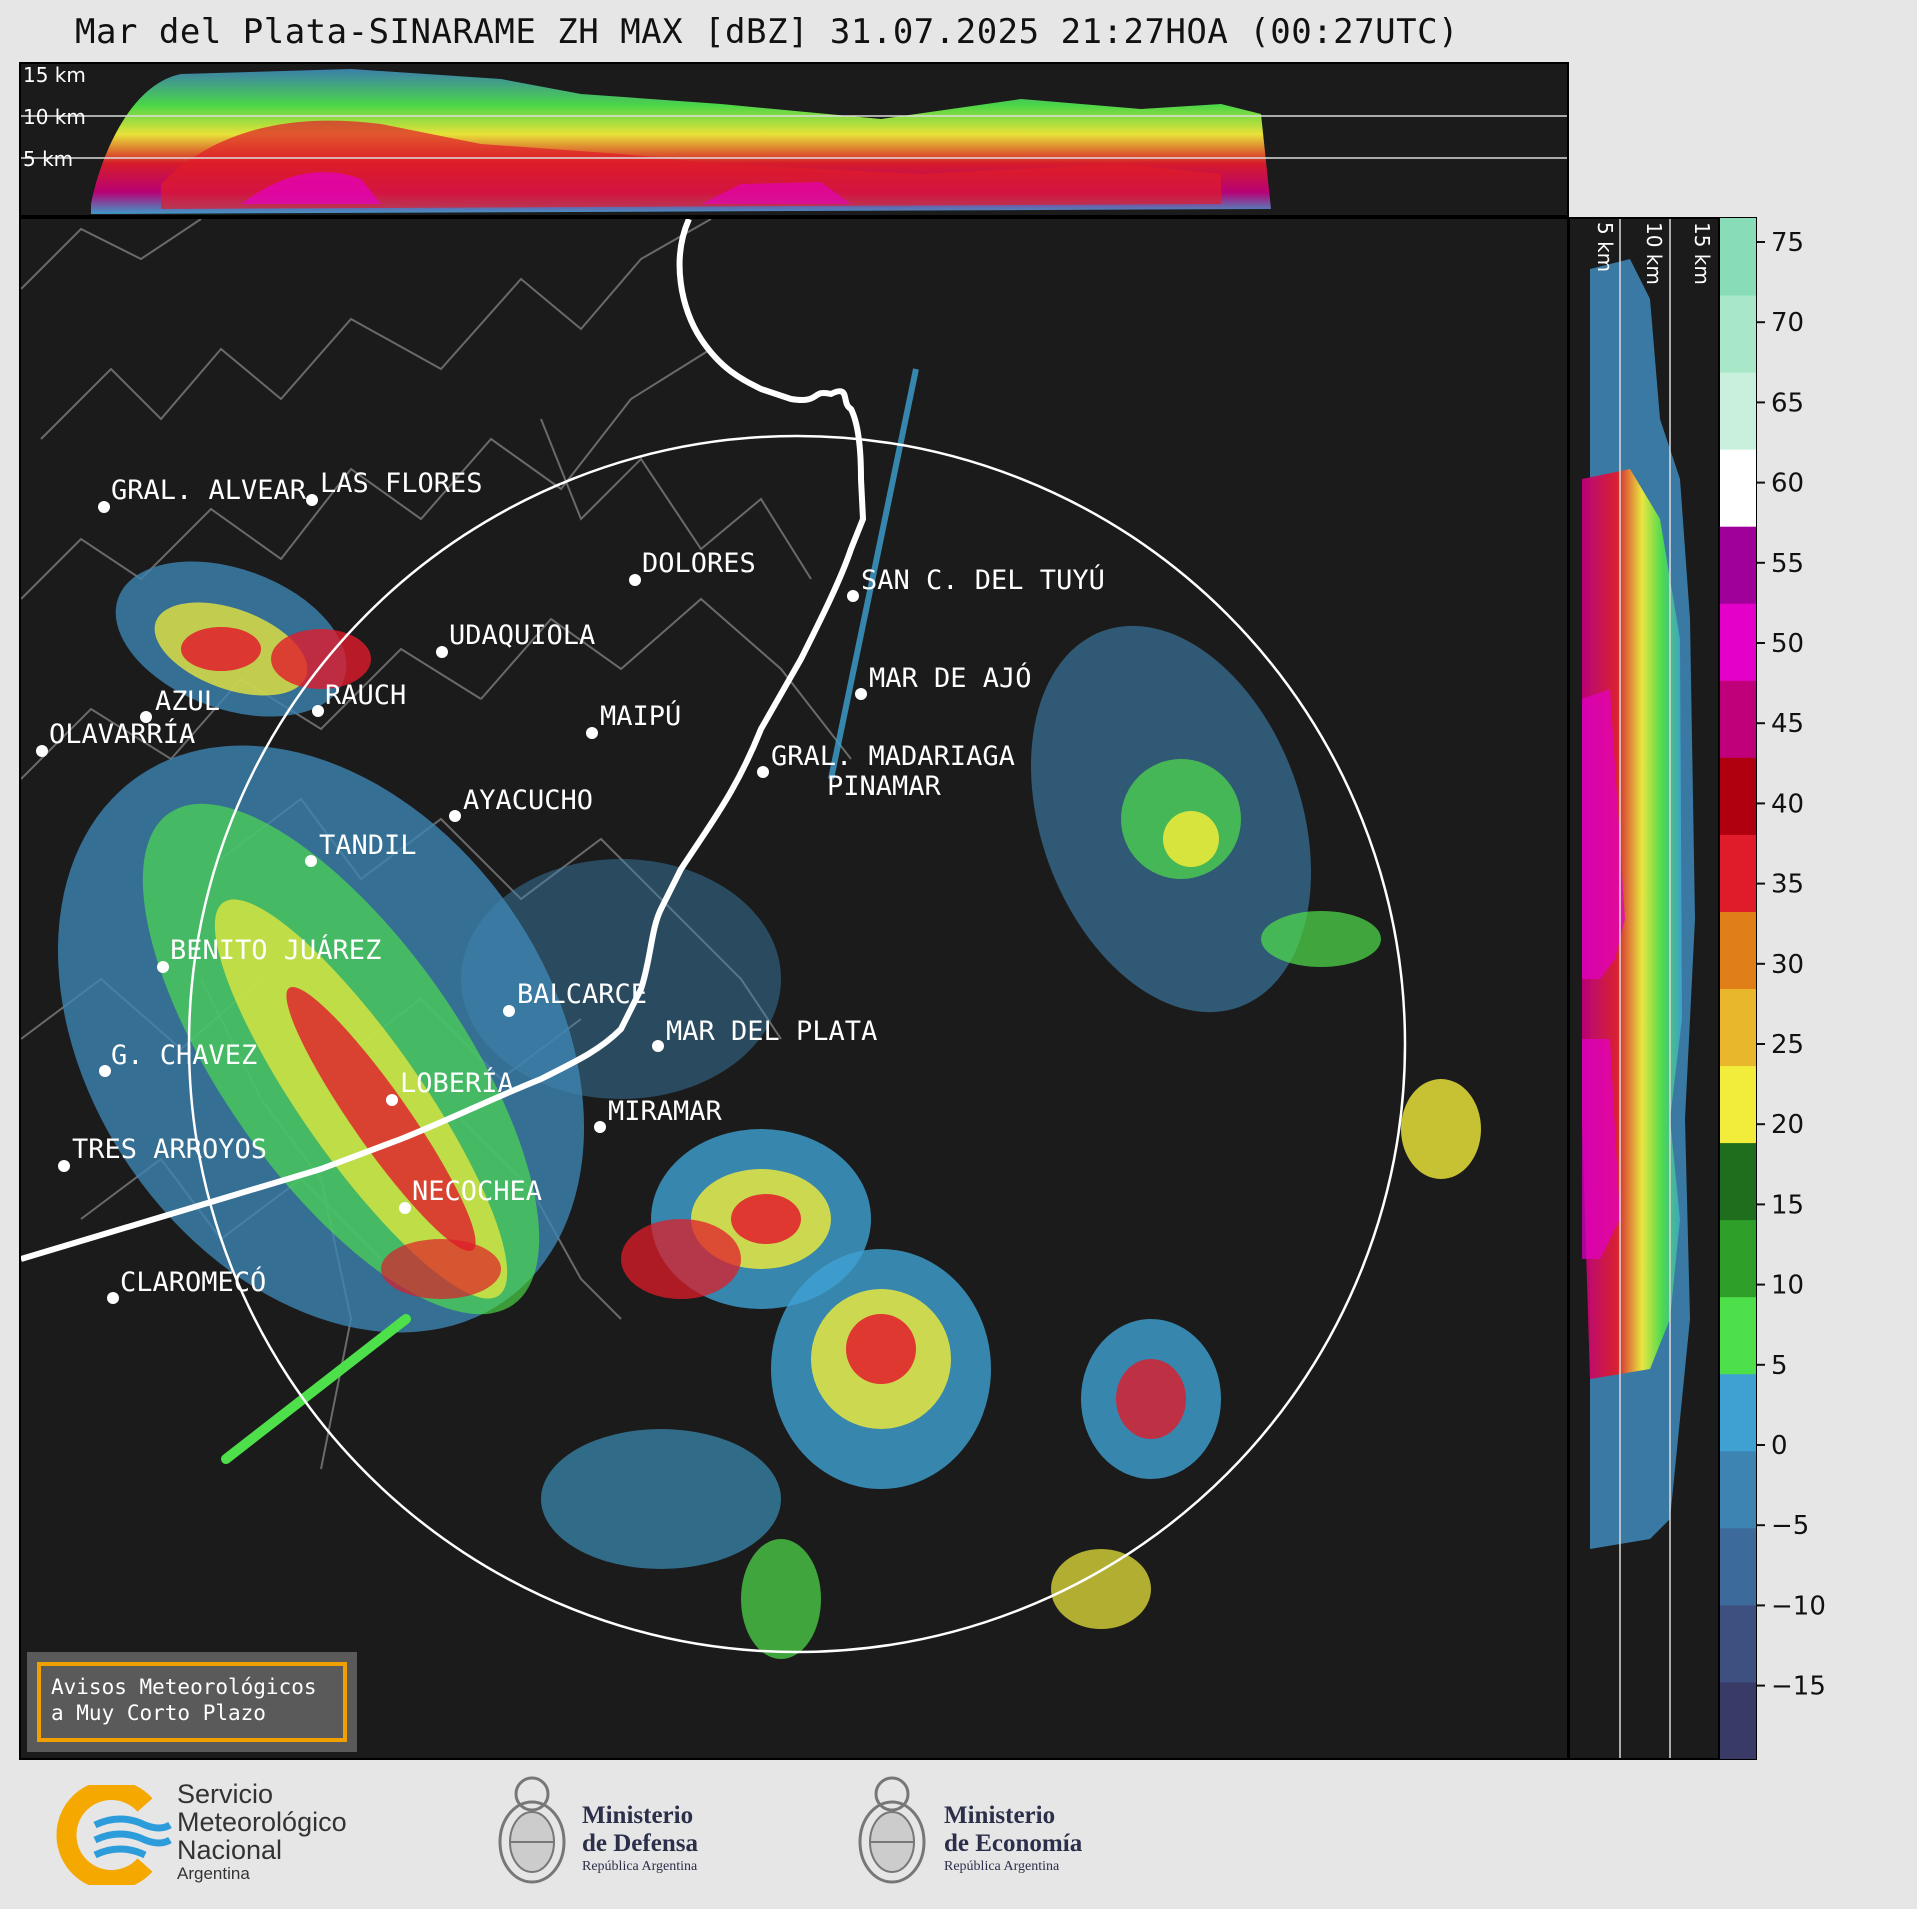  I want to click on defensa-line-2: de Defensa, so click(640, 1843).